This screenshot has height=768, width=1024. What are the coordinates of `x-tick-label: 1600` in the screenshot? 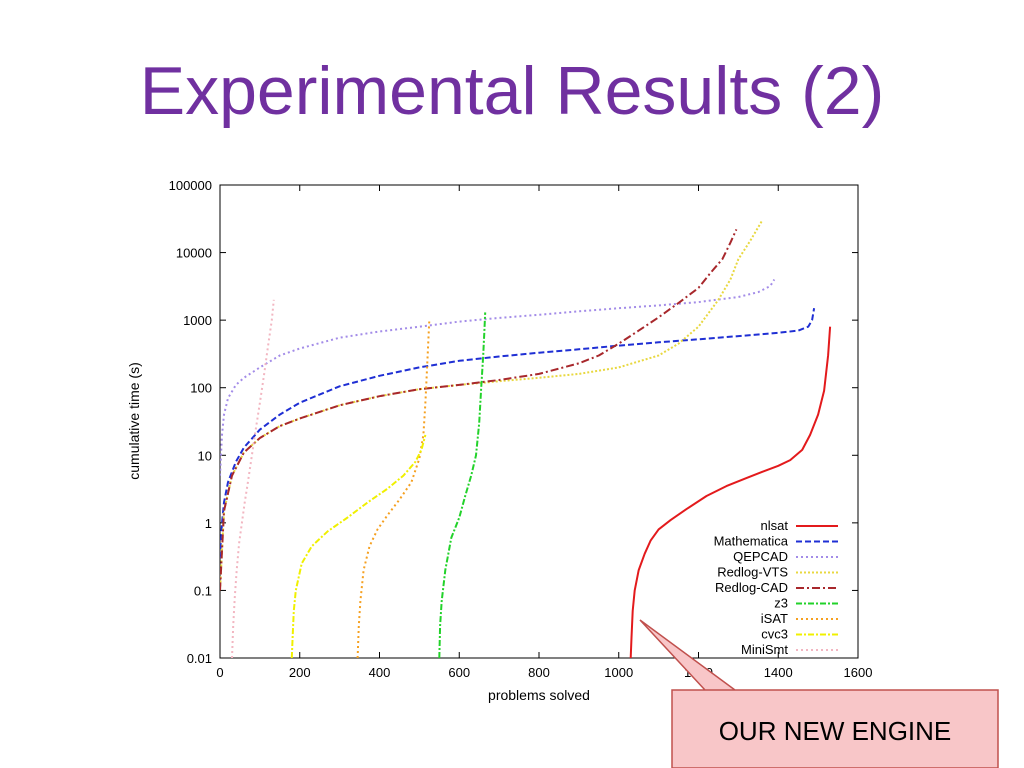 It's located at (858, 672).